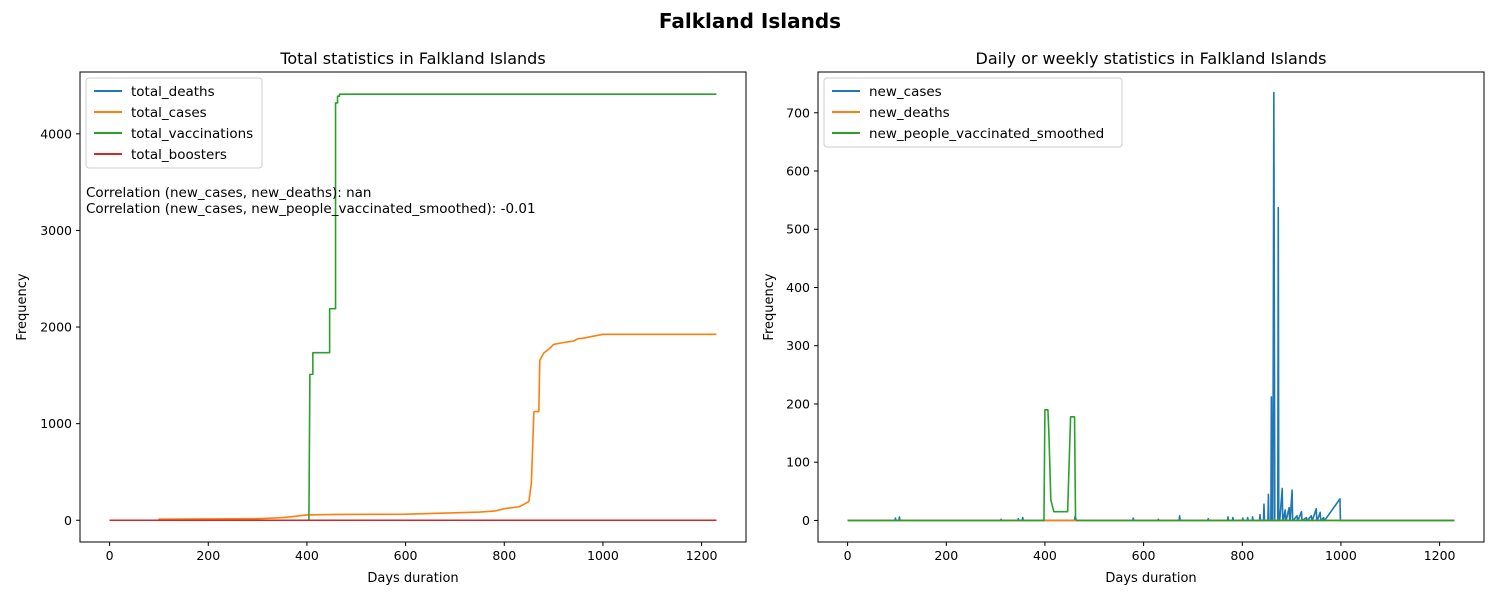 The width and height of the screenshot is (1500, 600). I want to click on ytick-label: 400, so click(798, 287).